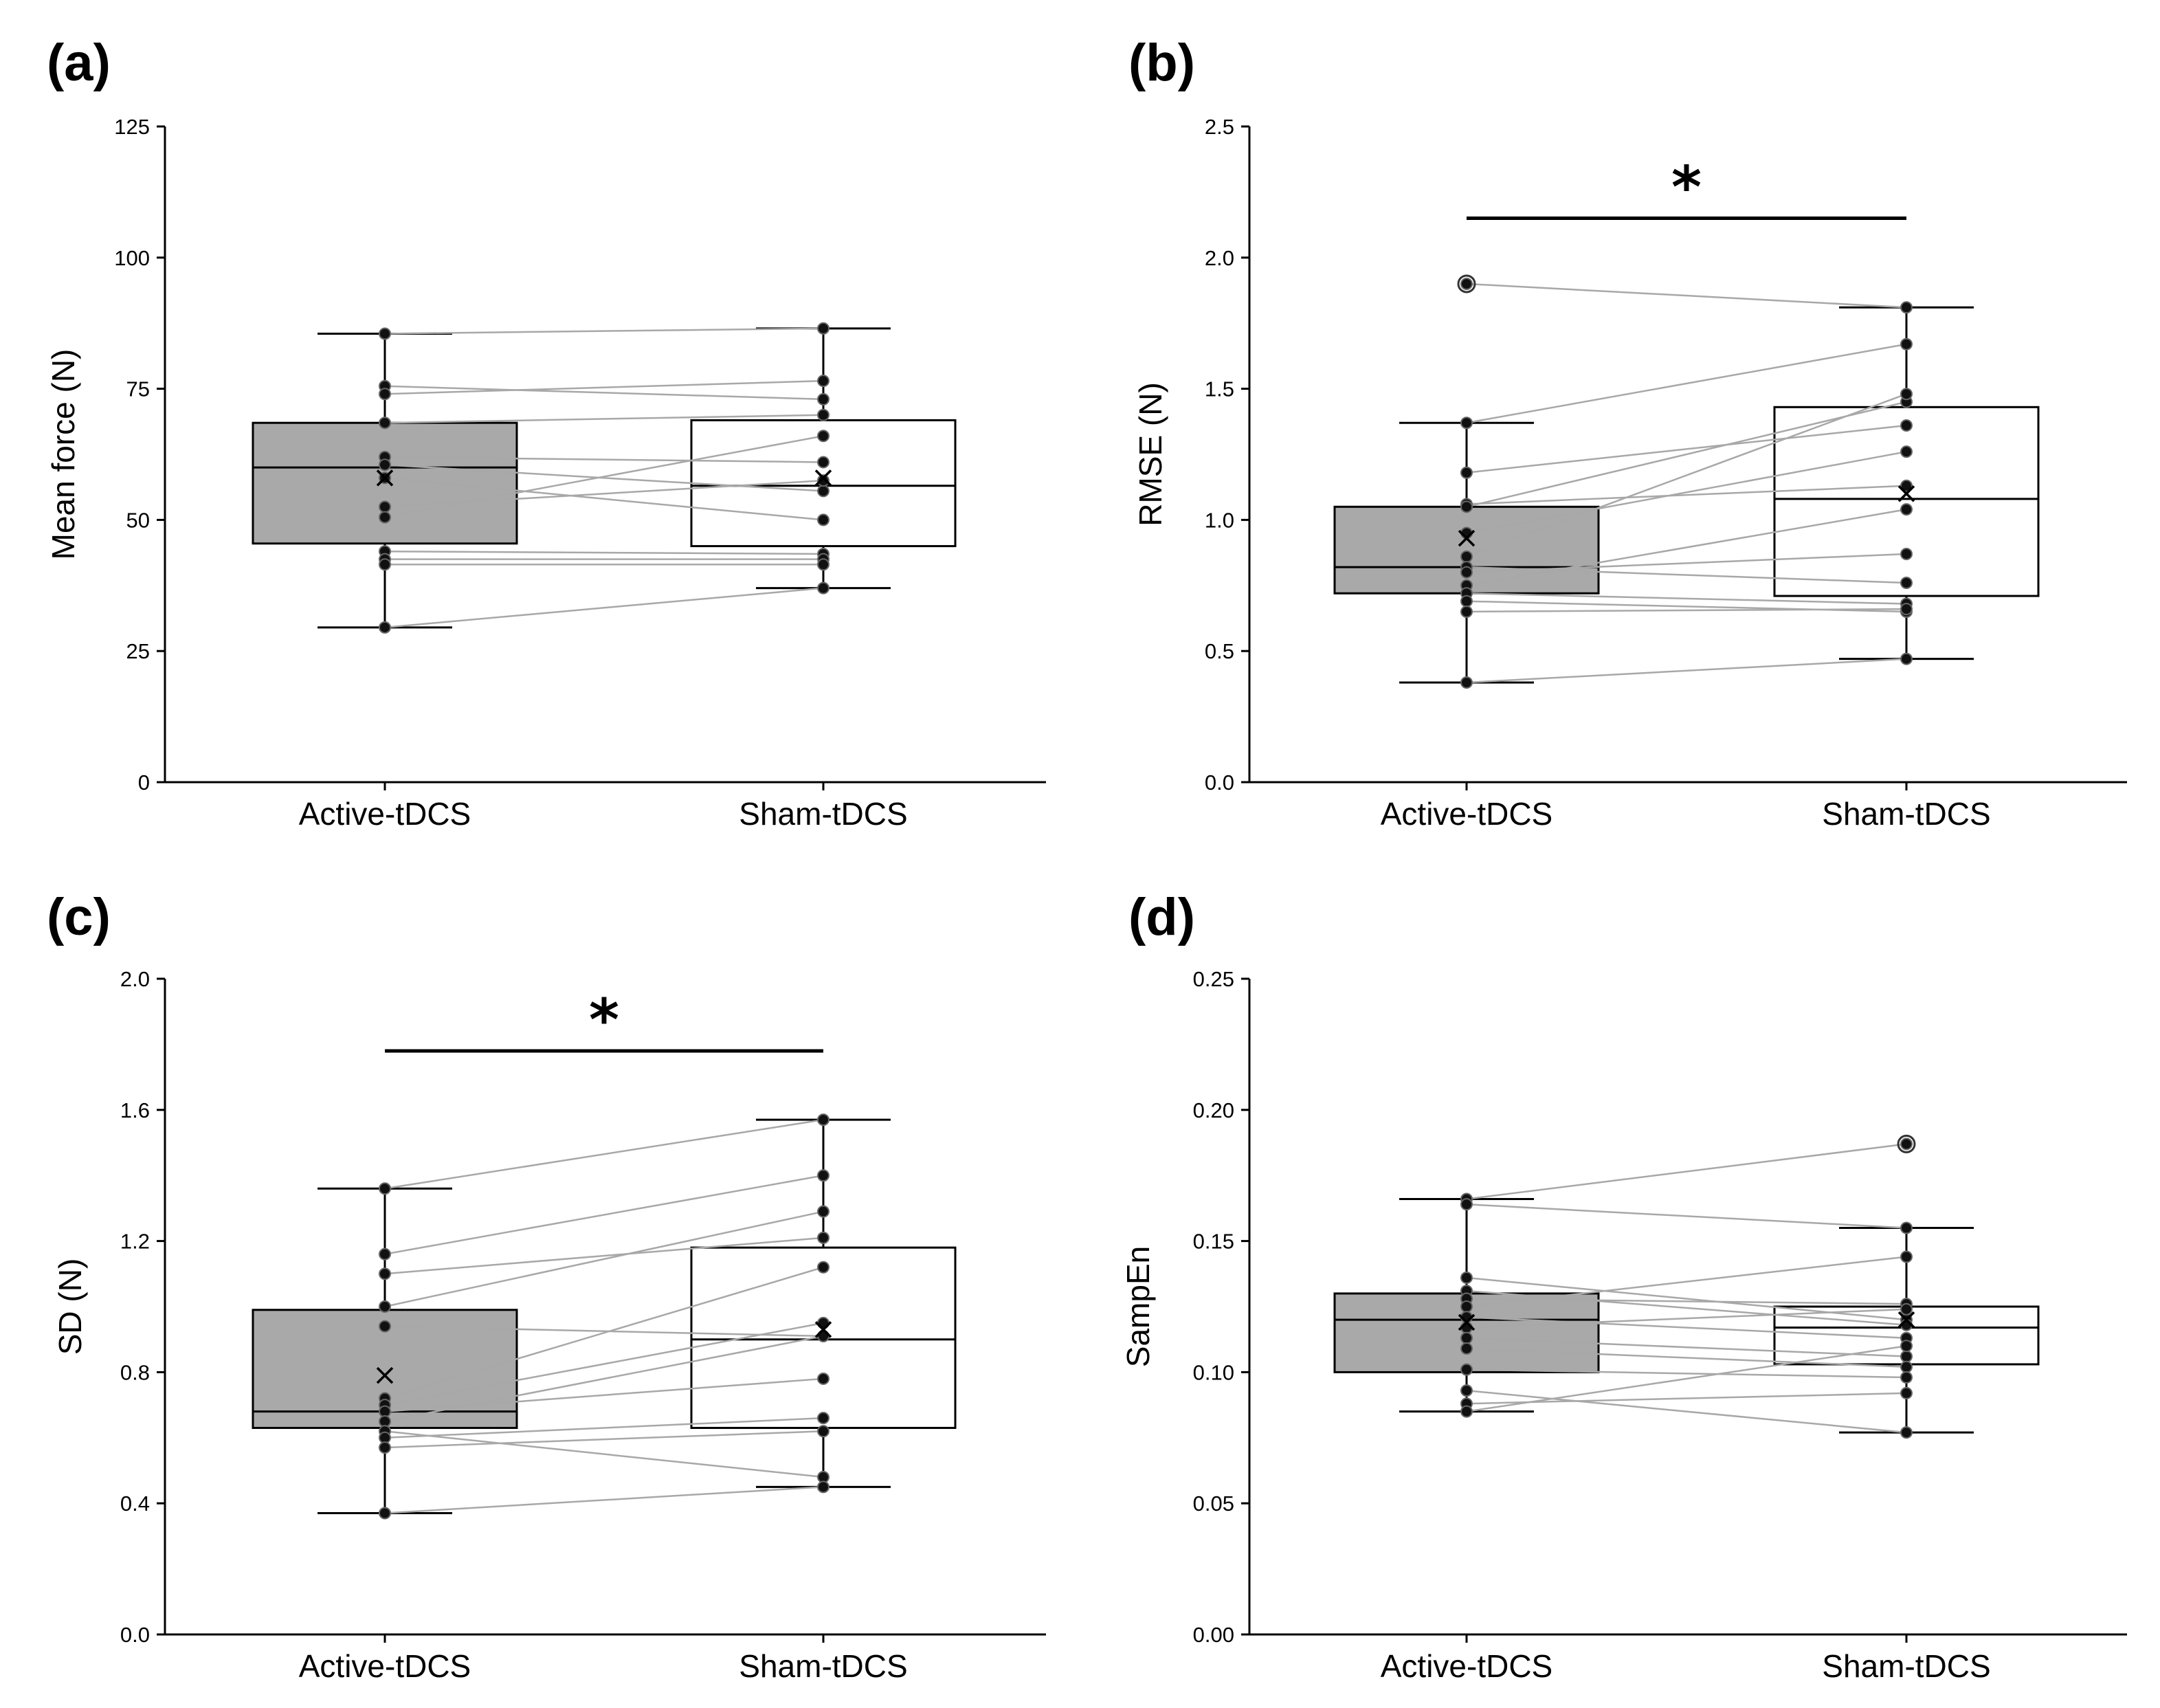  What do you see at coordinates (135, 1372) in the screenshot?
I see `y-tick-label: 0.8` at bounding box center [135, 1372].